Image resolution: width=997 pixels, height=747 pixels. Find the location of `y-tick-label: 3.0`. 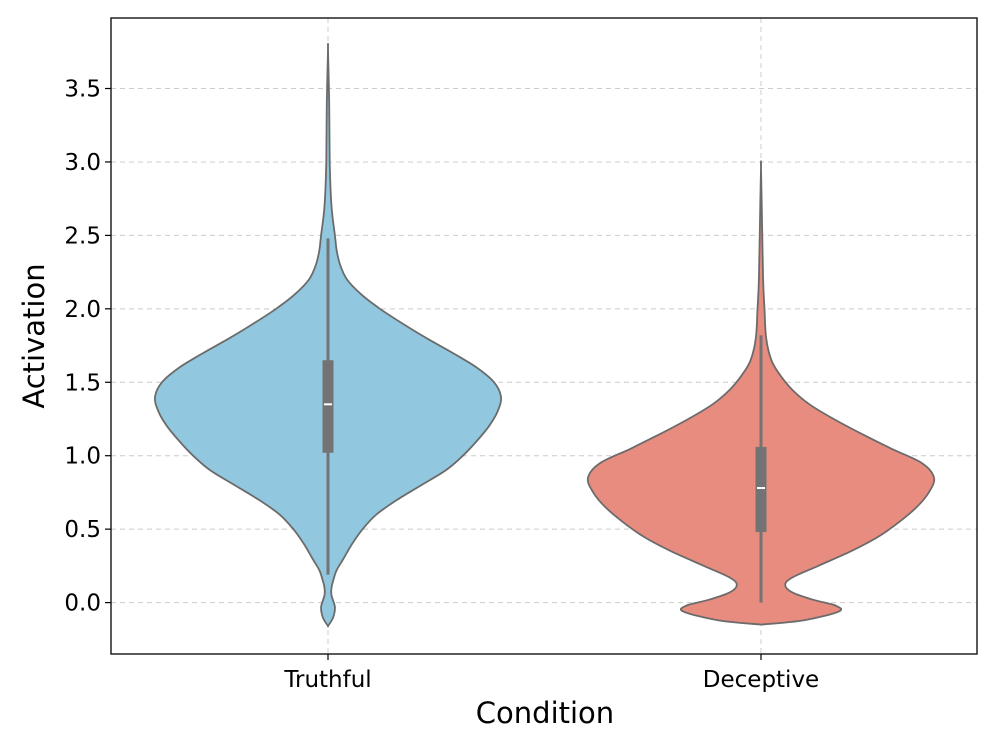

y-tick-label: 3.0 is located at coordinates (82, 163).